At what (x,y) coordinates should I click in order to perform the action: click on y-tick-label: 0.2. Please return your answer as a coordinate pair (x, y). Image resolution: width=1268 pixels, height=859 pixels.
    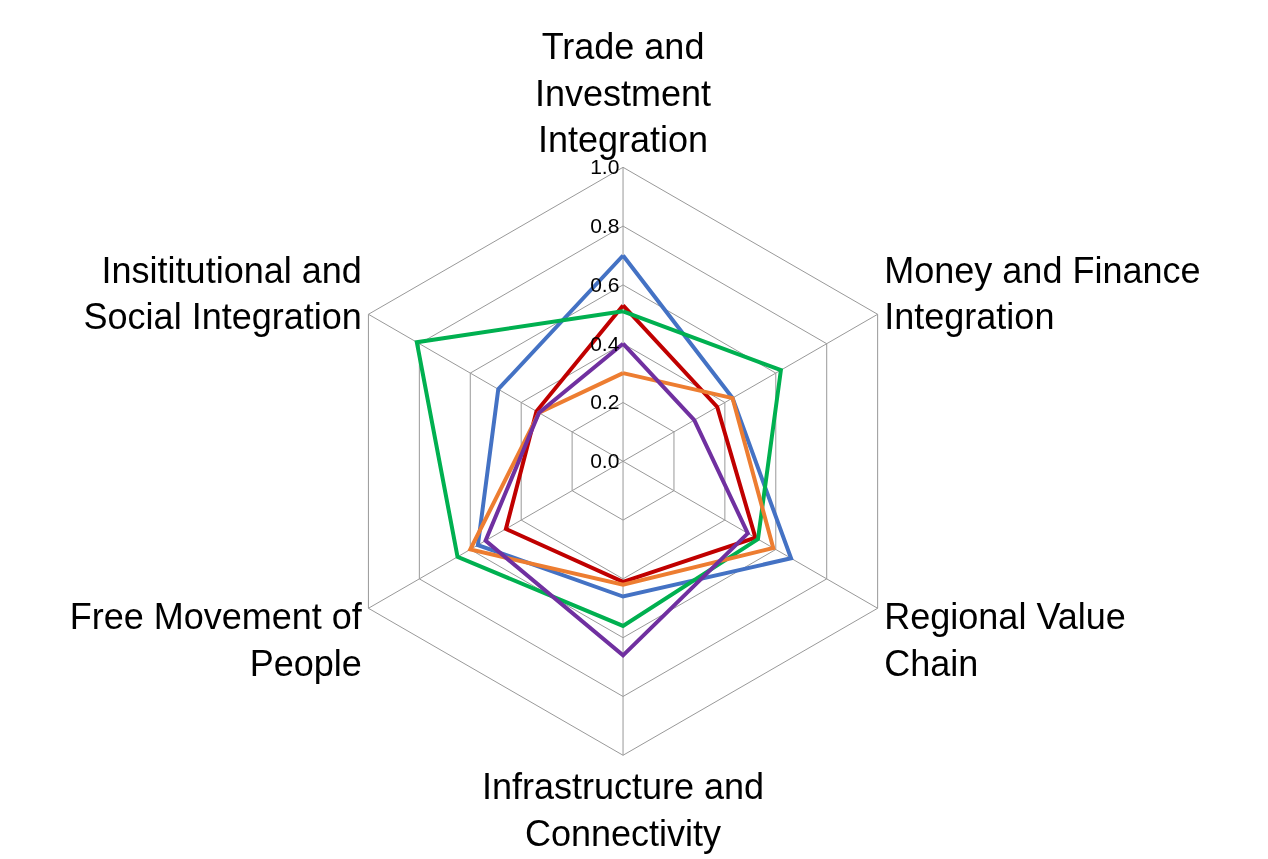
    Looking at the image, I should click on (605, 402).